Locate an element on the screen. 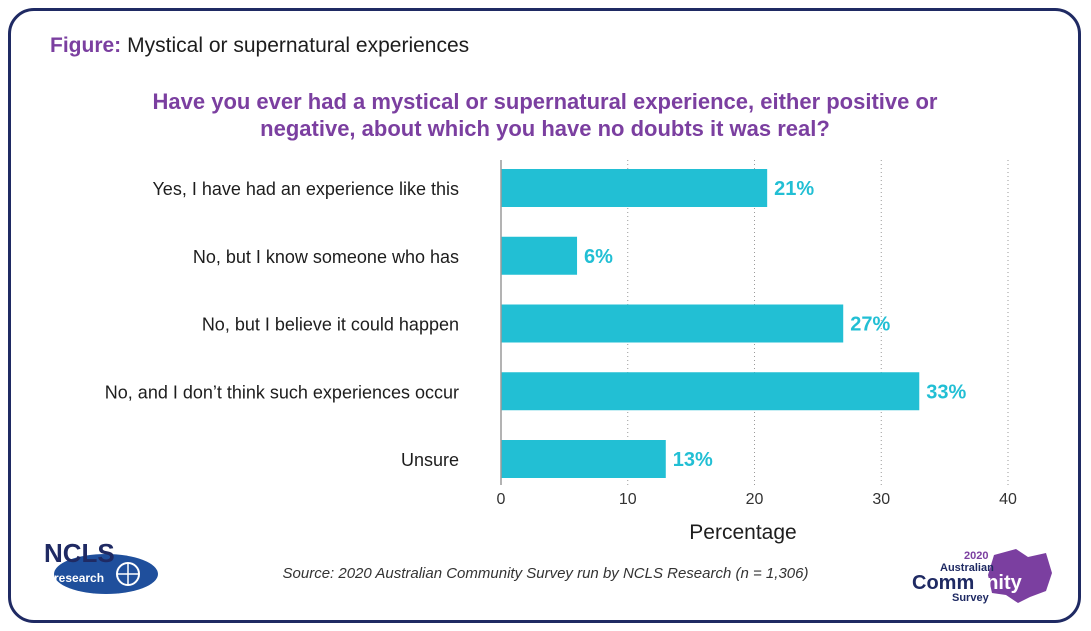 The width and height of the screenshot is (1091, 631). data-label: 13% is located at coordinates (693, 460).